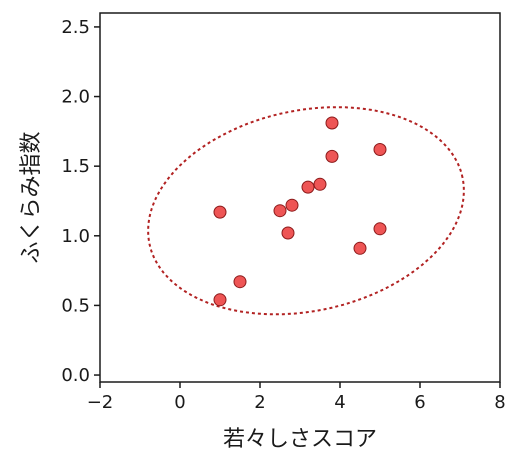 The width and height of the screenshot is (518, 457). What do you see at coordinates (499, 402) in the screenshot?
I see `x-tick-label: 8` at bounding box center [499, 402].